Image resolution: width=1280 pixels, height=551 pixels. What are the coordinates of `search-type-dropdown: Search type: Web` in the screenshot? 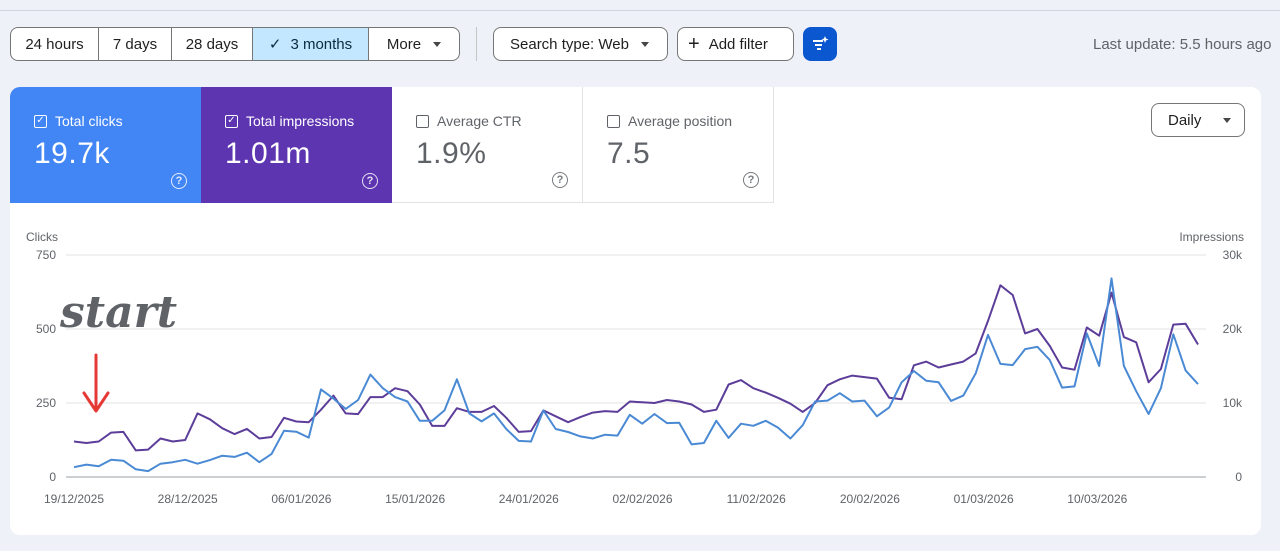 It's located at (580, 44).